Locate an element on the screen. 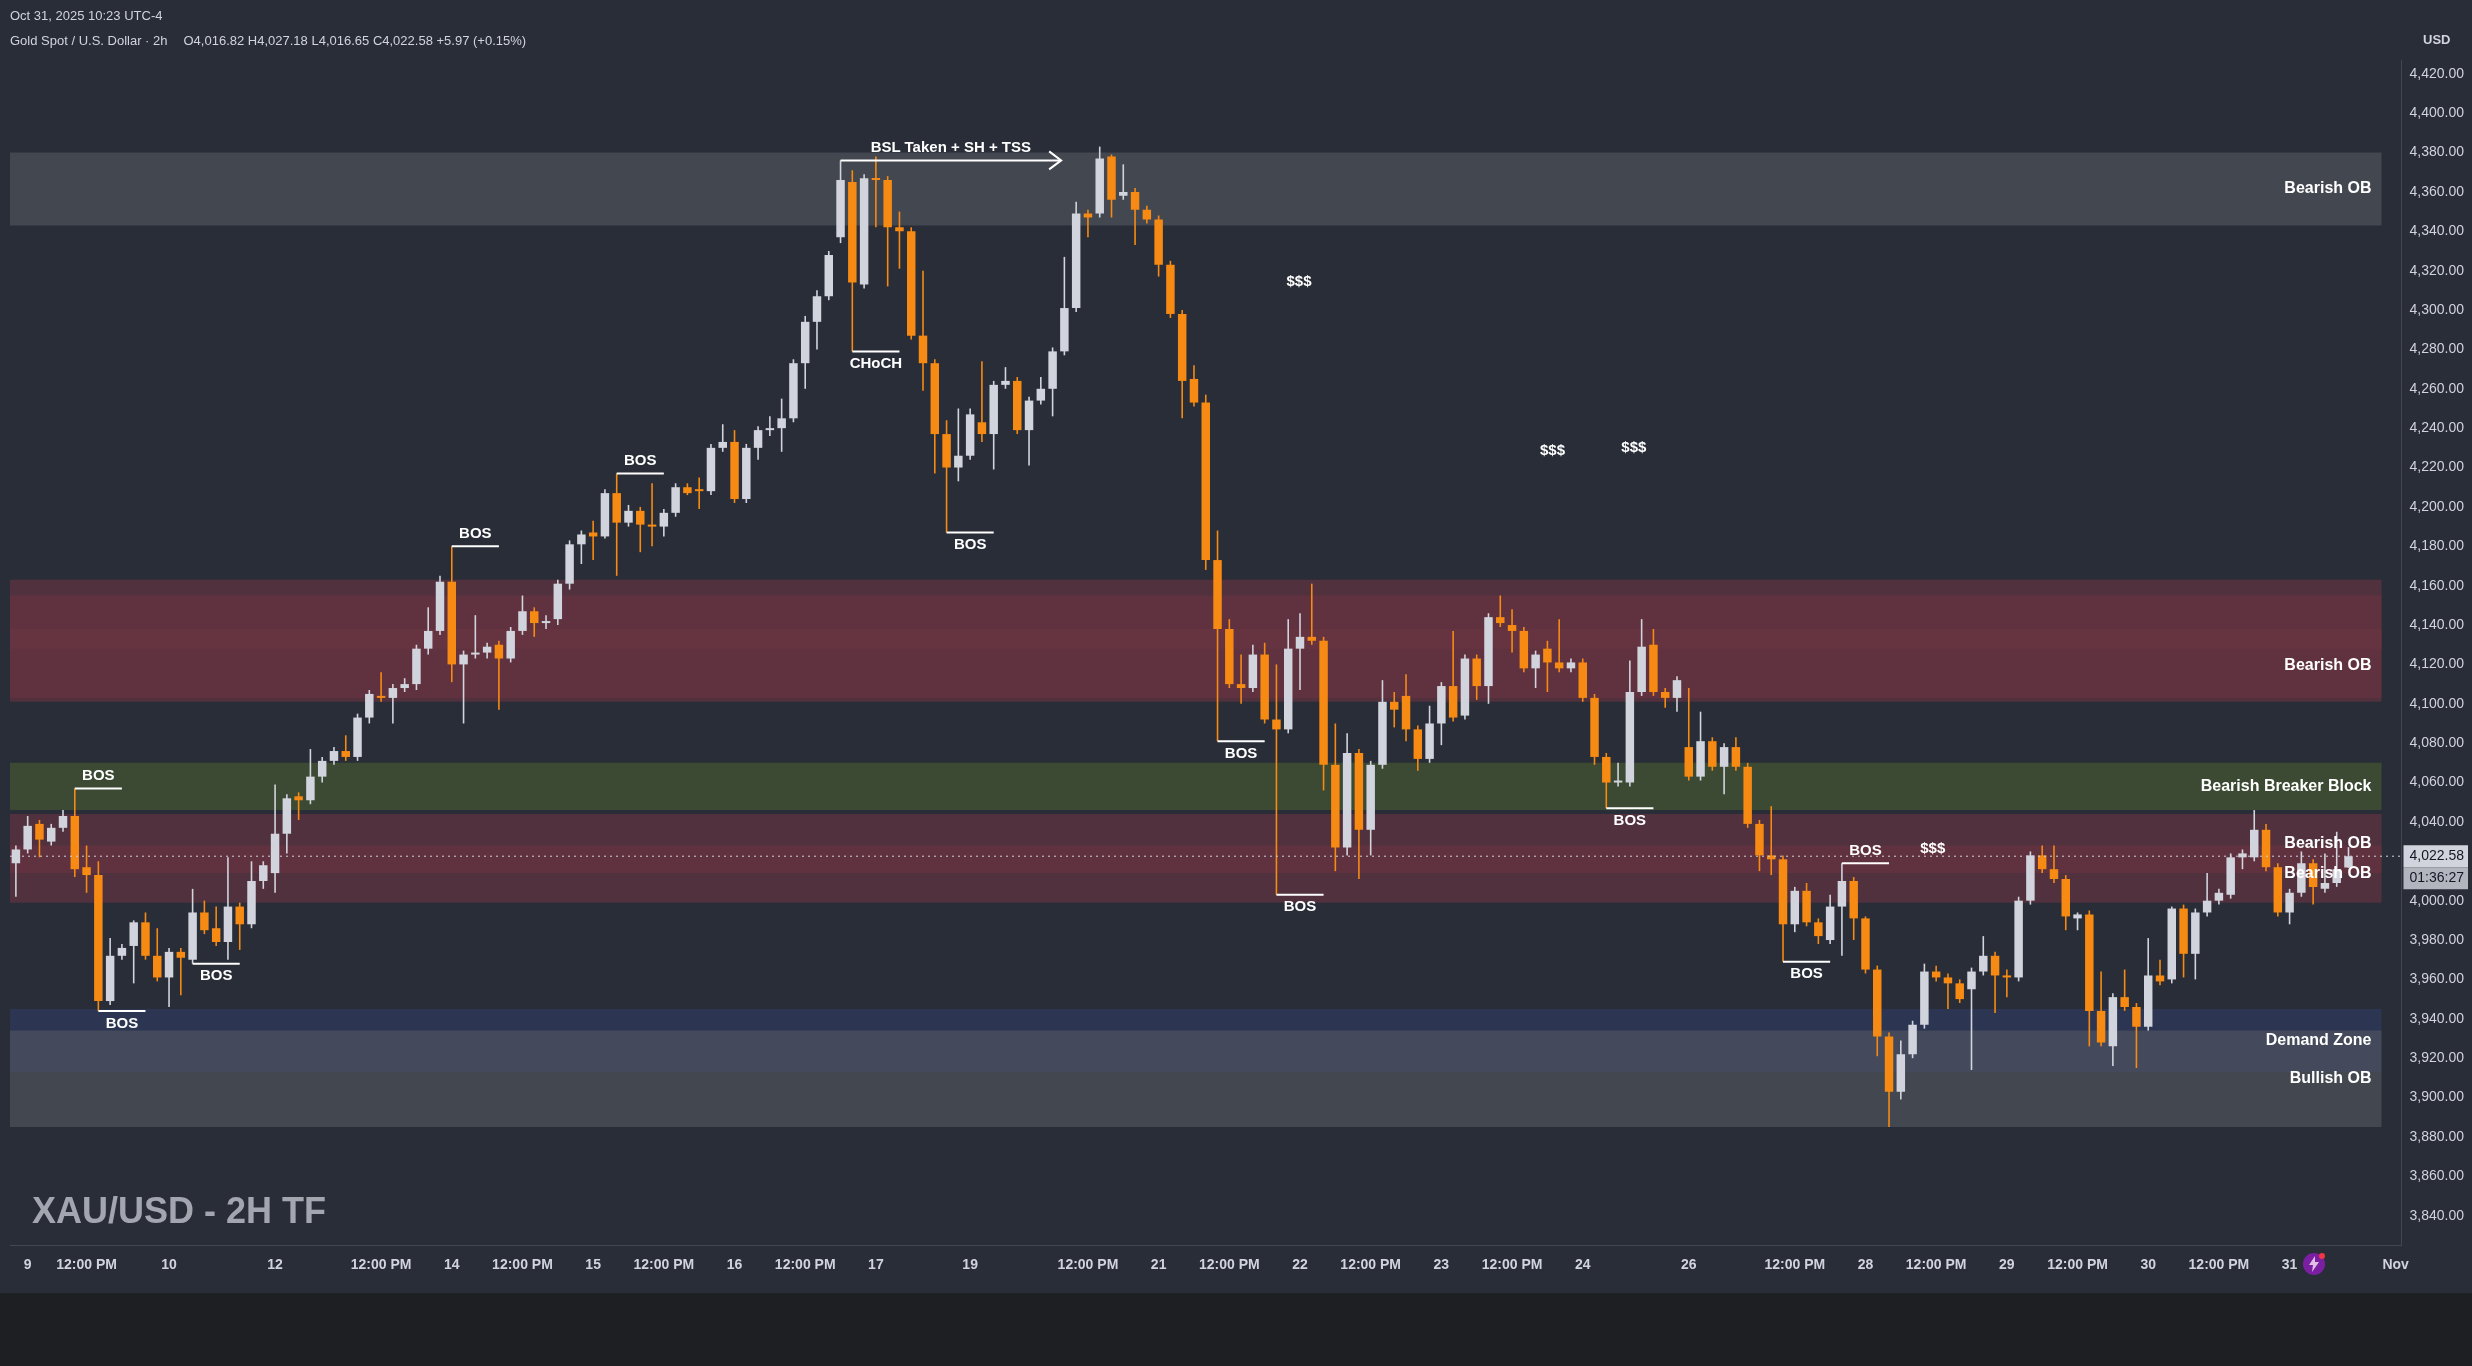  x-tick-label: 29 is located at coordinates (2007, 1264).